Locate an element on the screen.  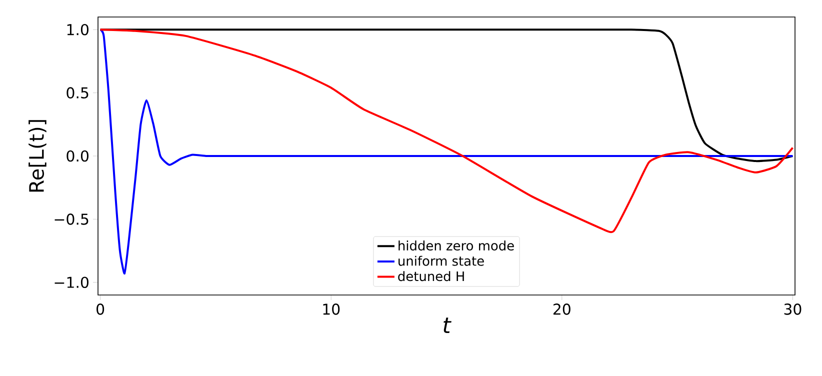
y-tick-label: −1.0 is located at coordinates (71, 282).